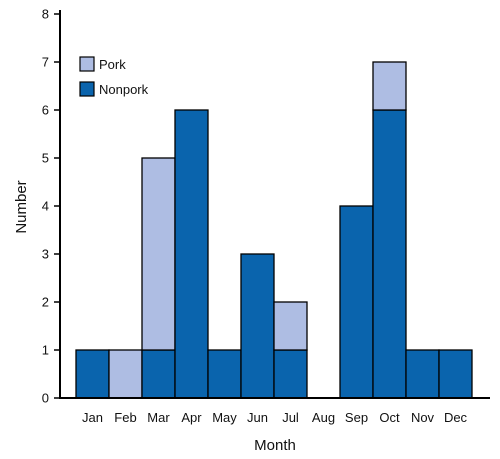 This screenshot has height=459, width=500. I want to click on y-tick-label: 7, so click(45, 62).